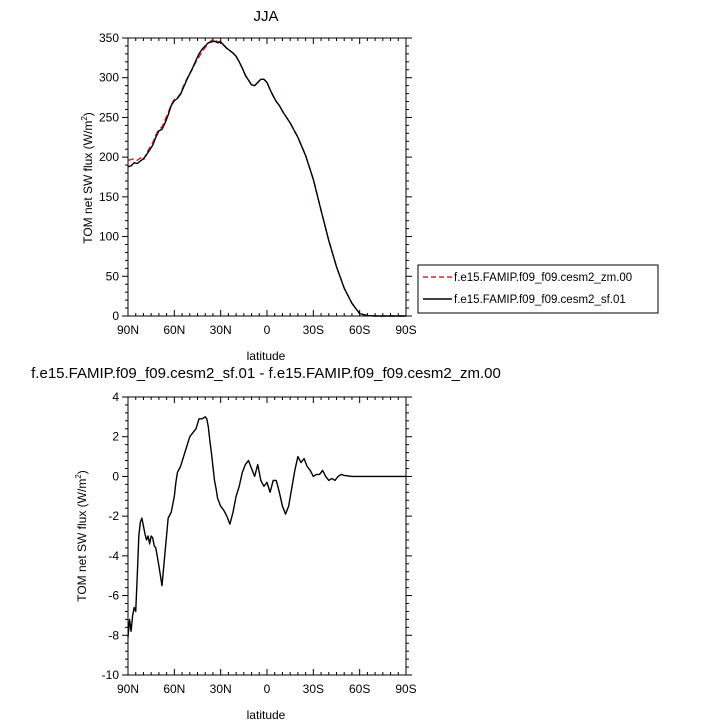 Image resolution: width=703 pixels, height=727 pixels. I want to click on bottom-x-tick-label: 0, so click(267, 689).